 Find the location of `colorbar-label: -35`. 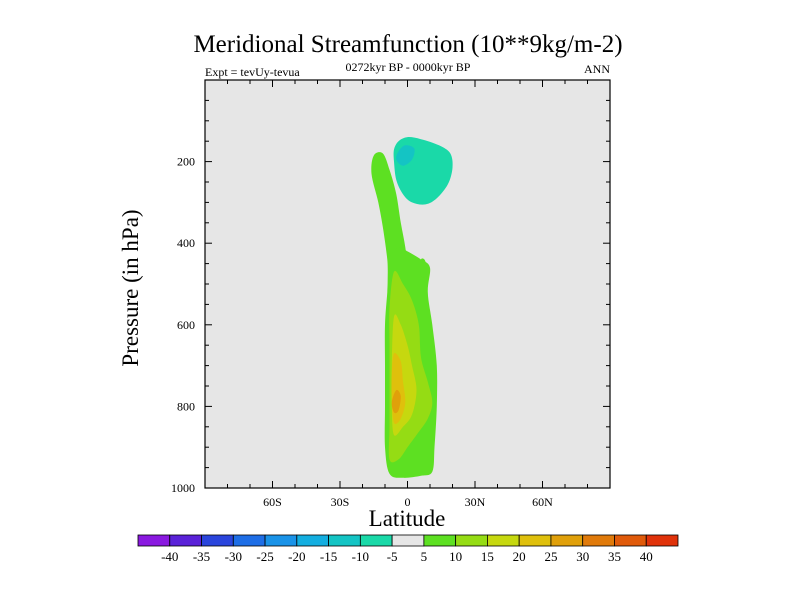

colorbar-label: -35 is located at coordinates (201, 556).